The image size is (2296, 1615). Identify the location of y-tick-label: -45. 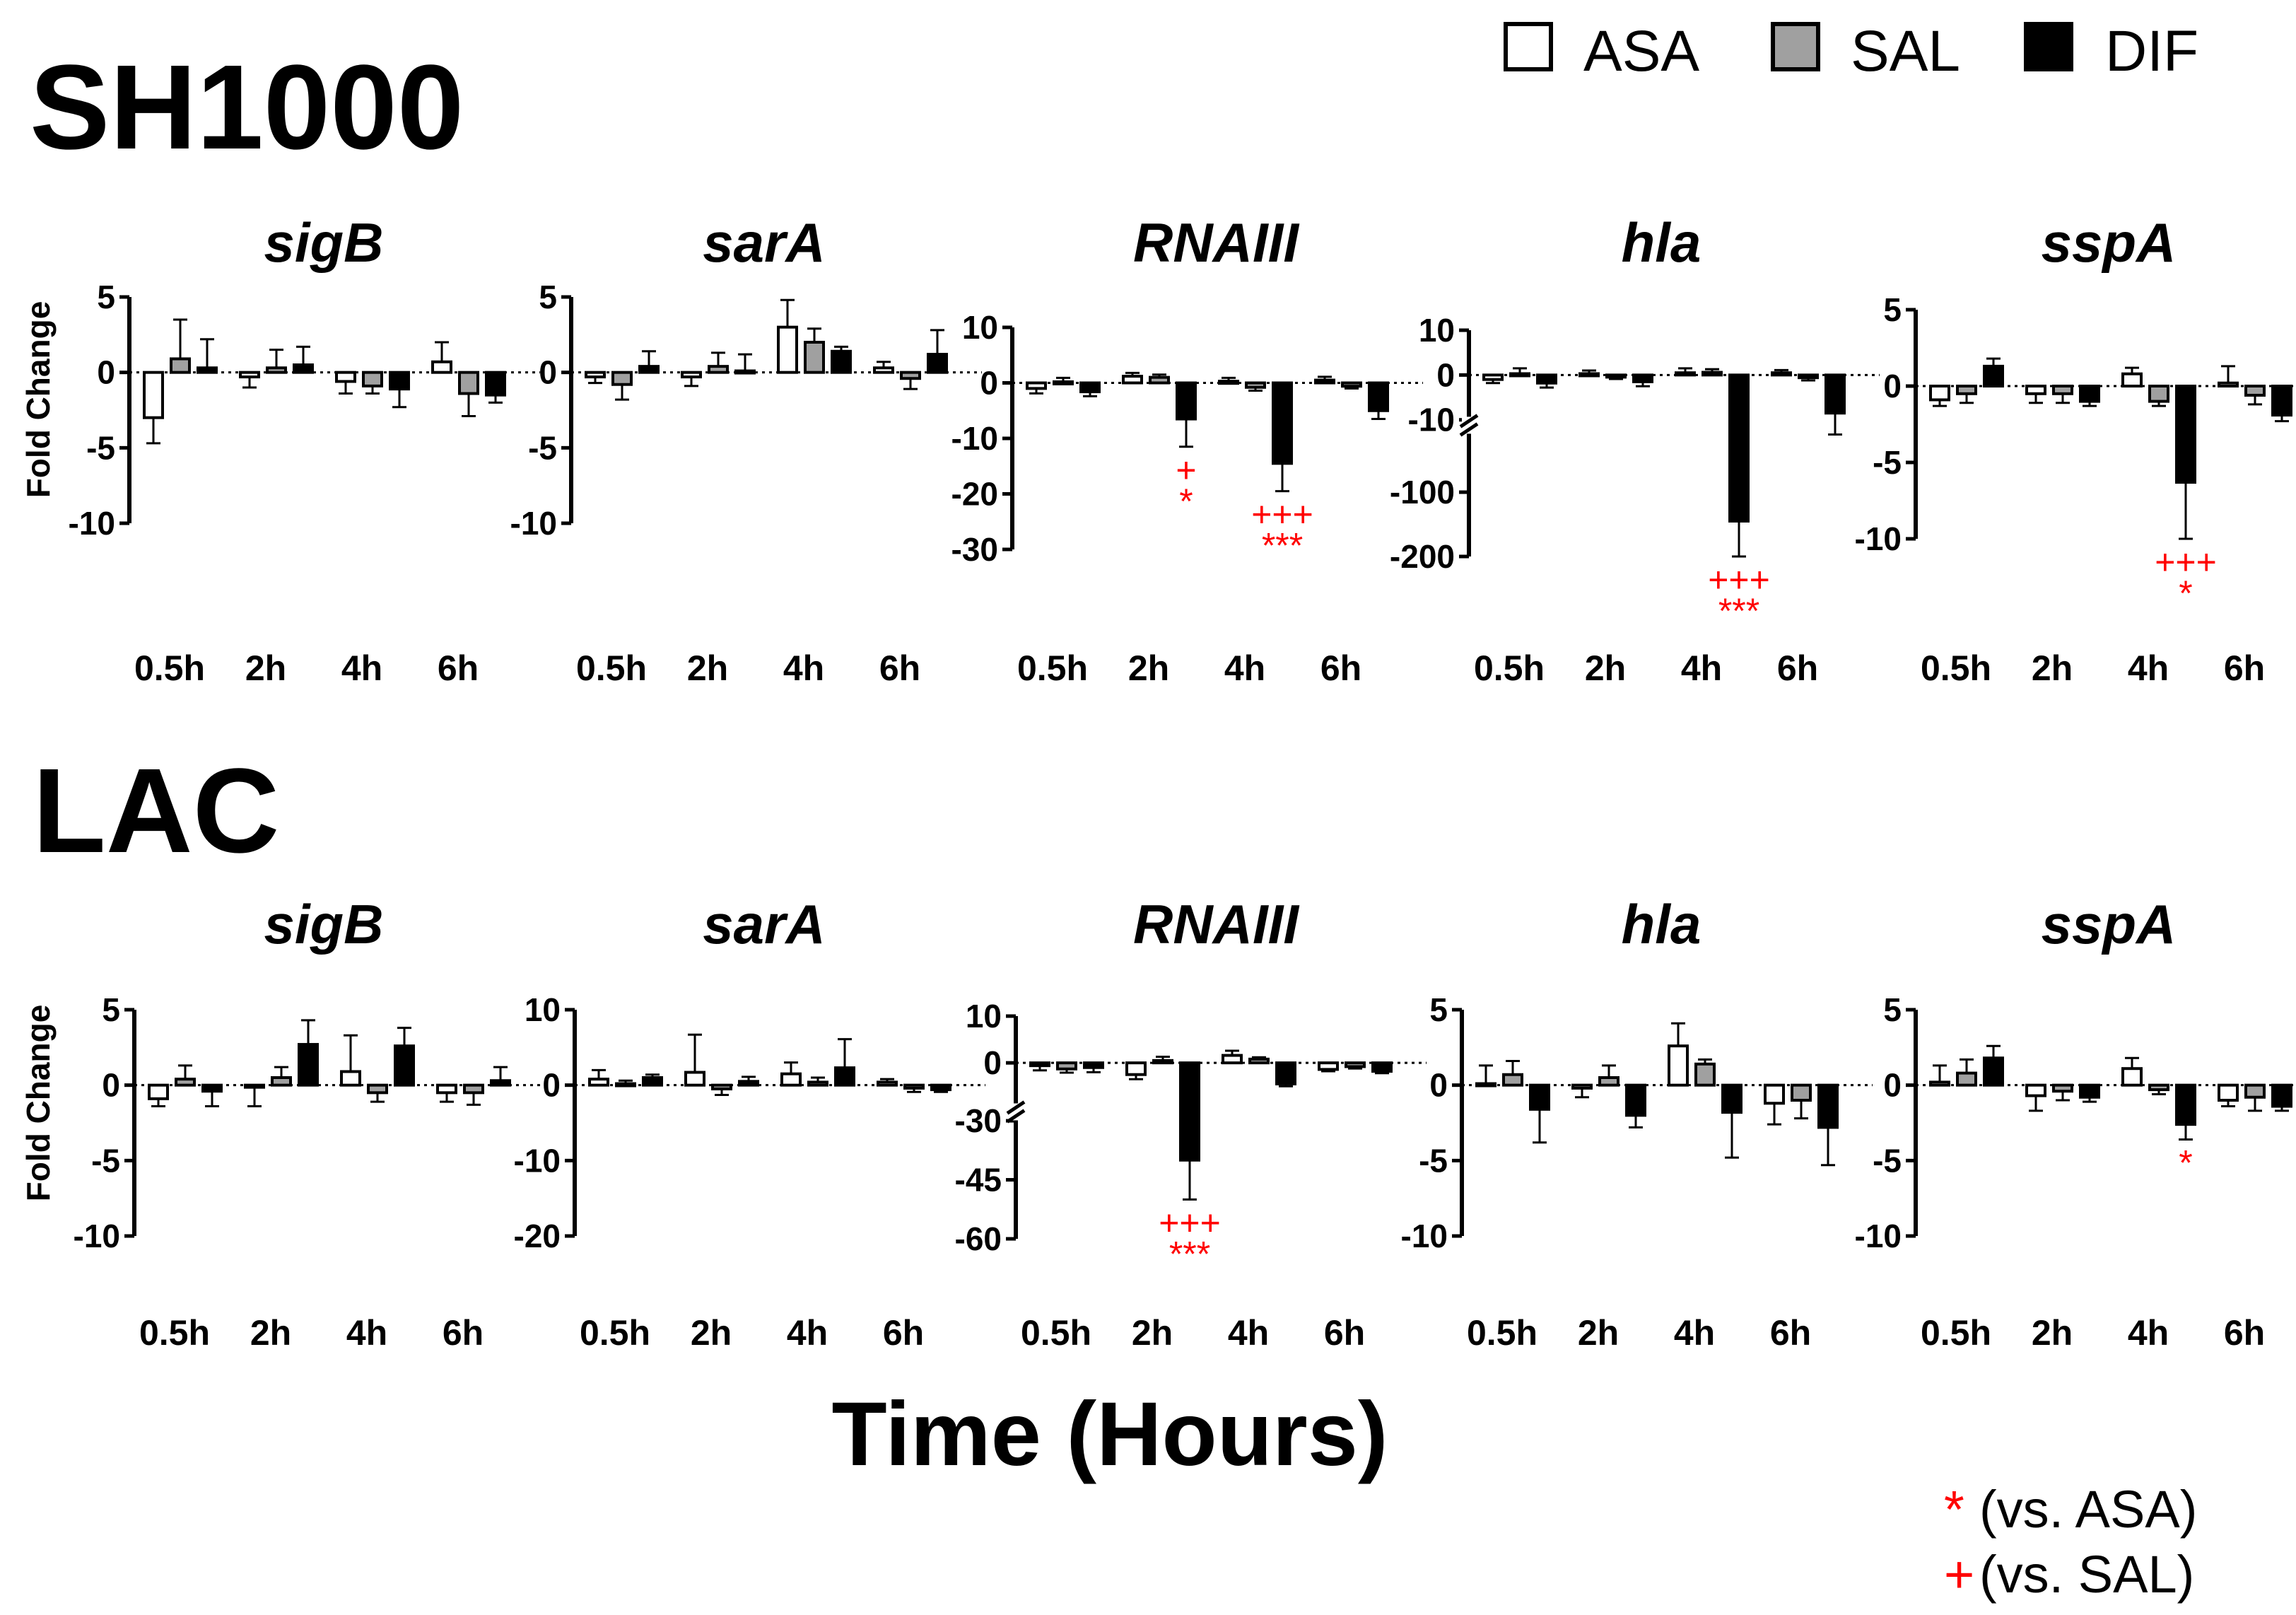
(978, 1180).